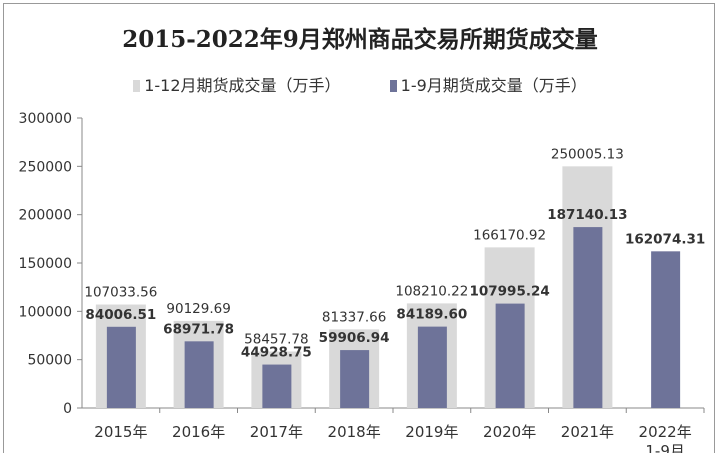  I want to click on x-tick-label: 2017年, so click(276, 432).